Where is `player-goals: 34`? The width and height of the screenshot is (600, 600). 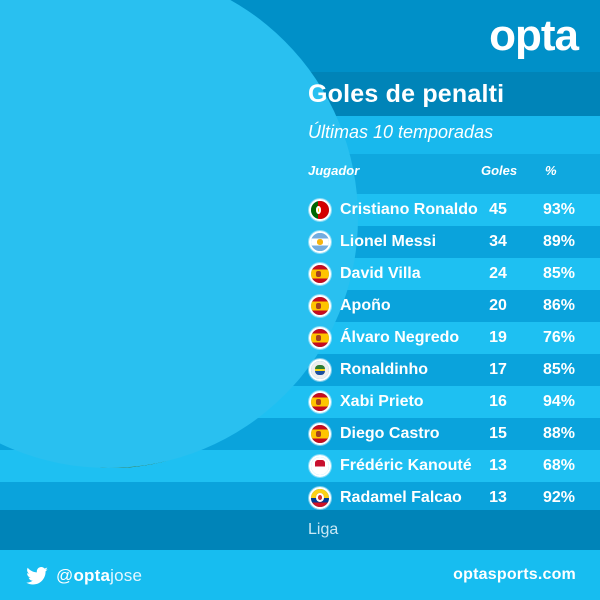
player-goals: 34 is located at coordinates (498, 241).